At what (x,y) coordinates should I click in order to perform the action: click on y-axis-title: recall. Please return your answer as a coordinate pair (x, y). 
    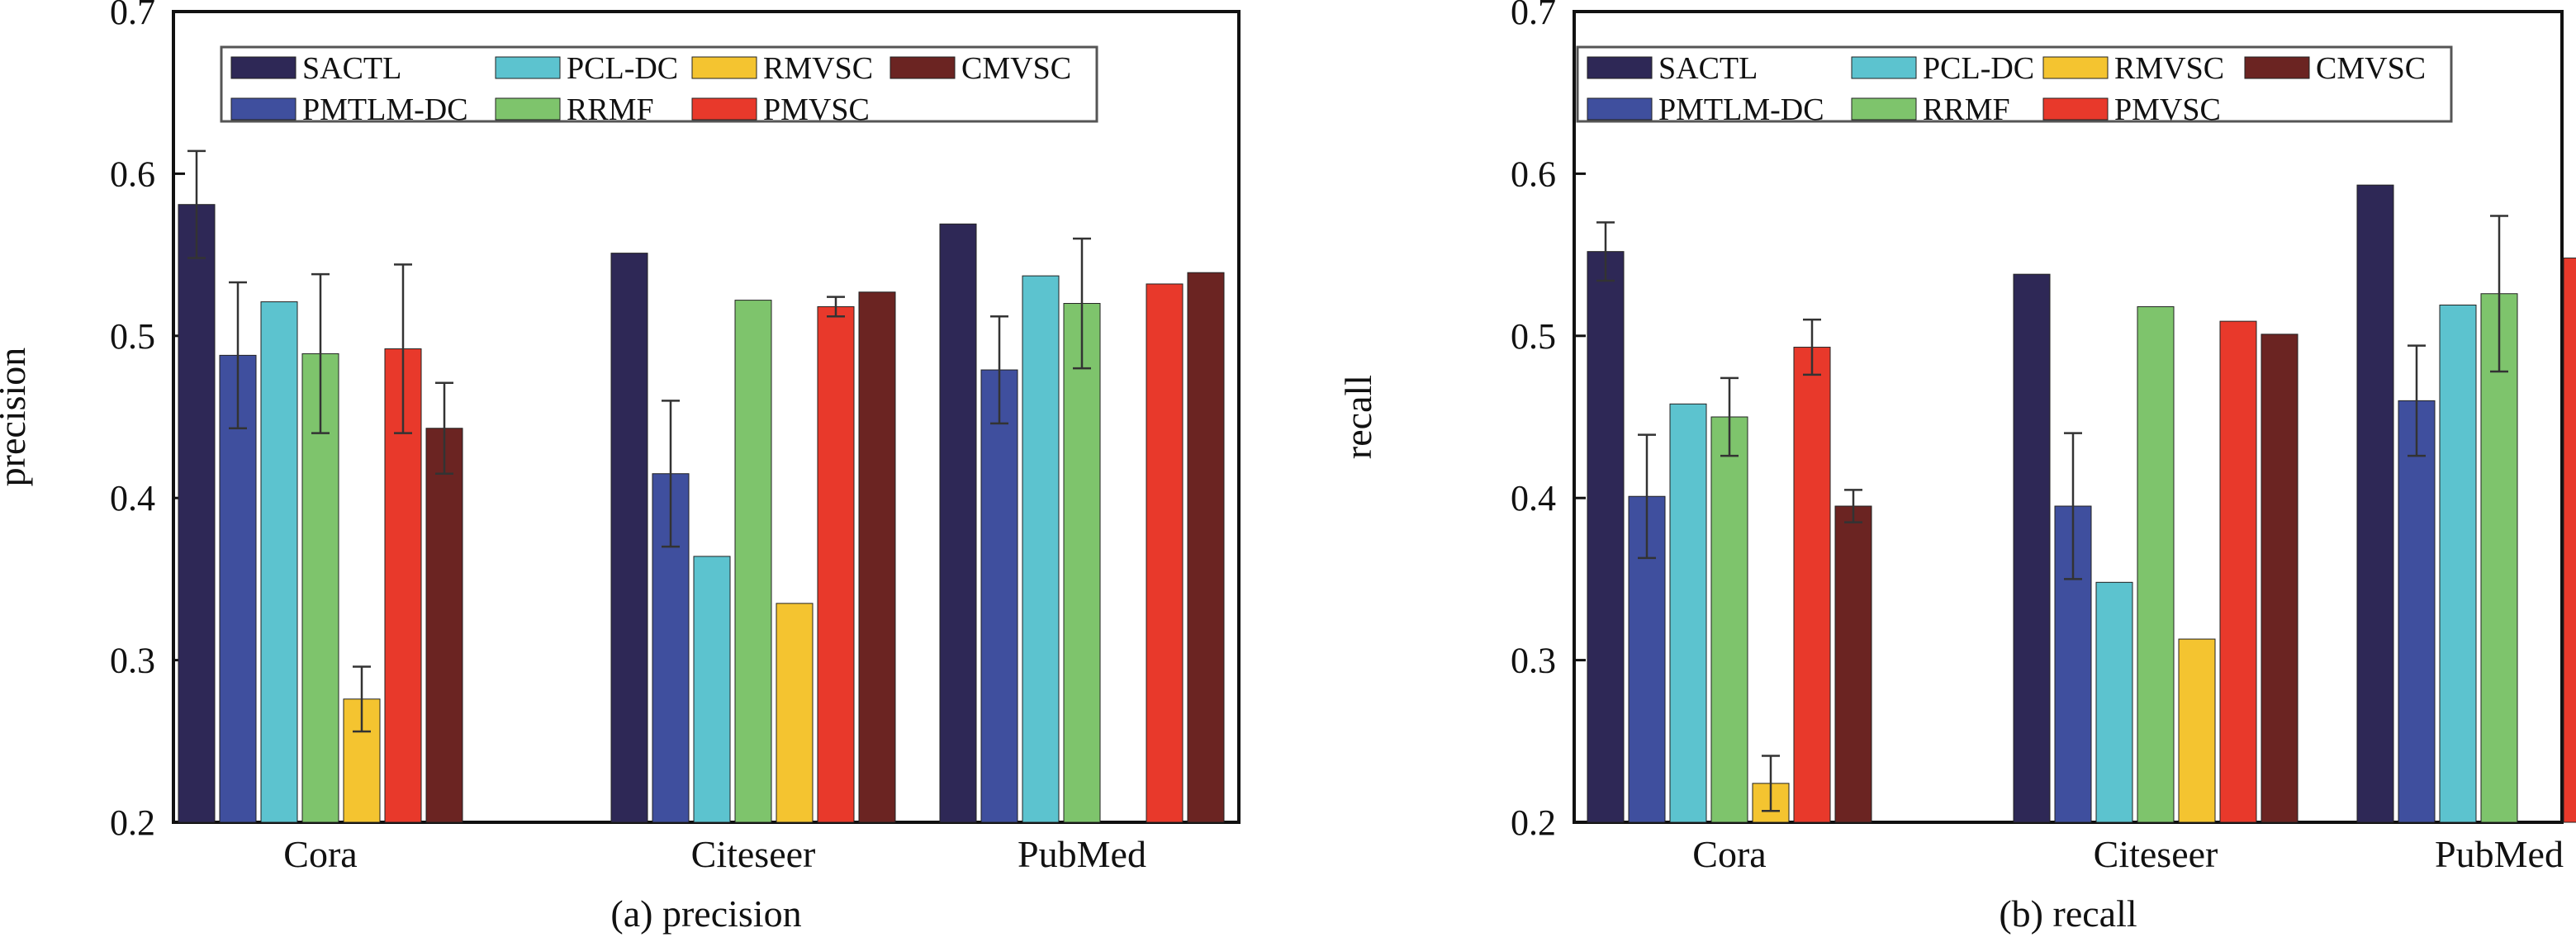
    Looking at the image, I should click on (1358, 417).